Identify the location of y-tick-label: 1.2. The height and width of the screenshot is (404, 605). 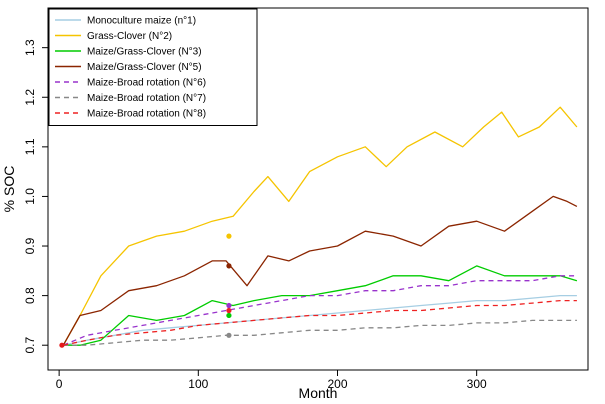
(30, 97).